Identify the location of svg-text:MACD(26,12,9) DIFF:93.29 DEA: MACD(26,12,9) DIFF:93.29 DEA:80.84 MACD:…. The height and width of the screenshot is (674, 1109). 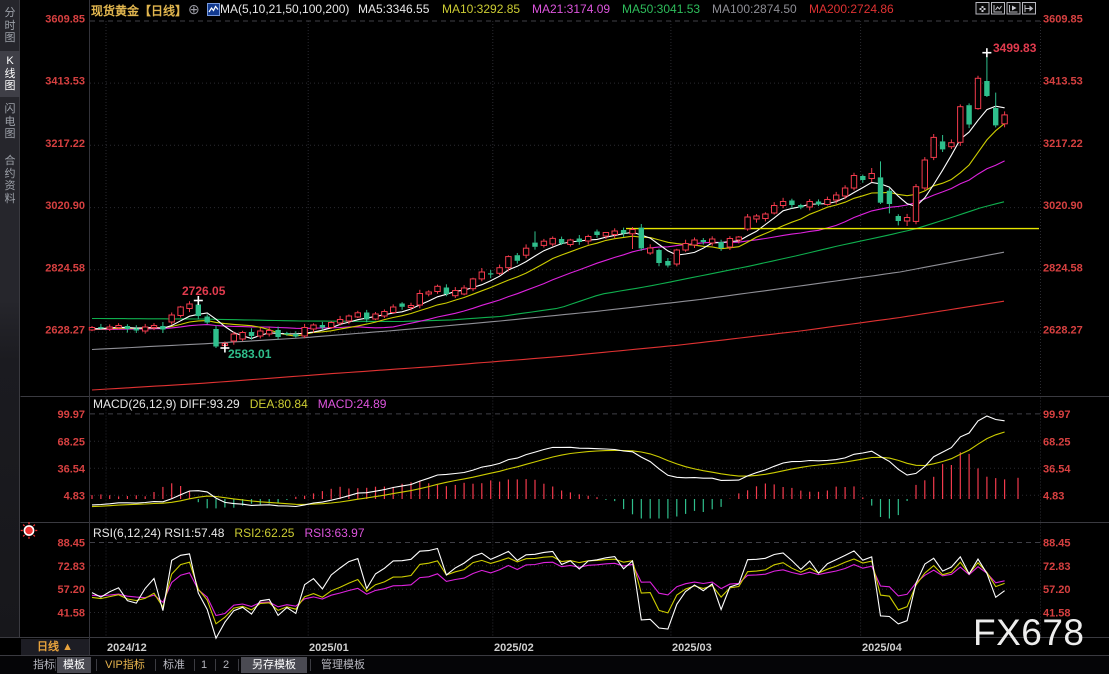
(240, 404).